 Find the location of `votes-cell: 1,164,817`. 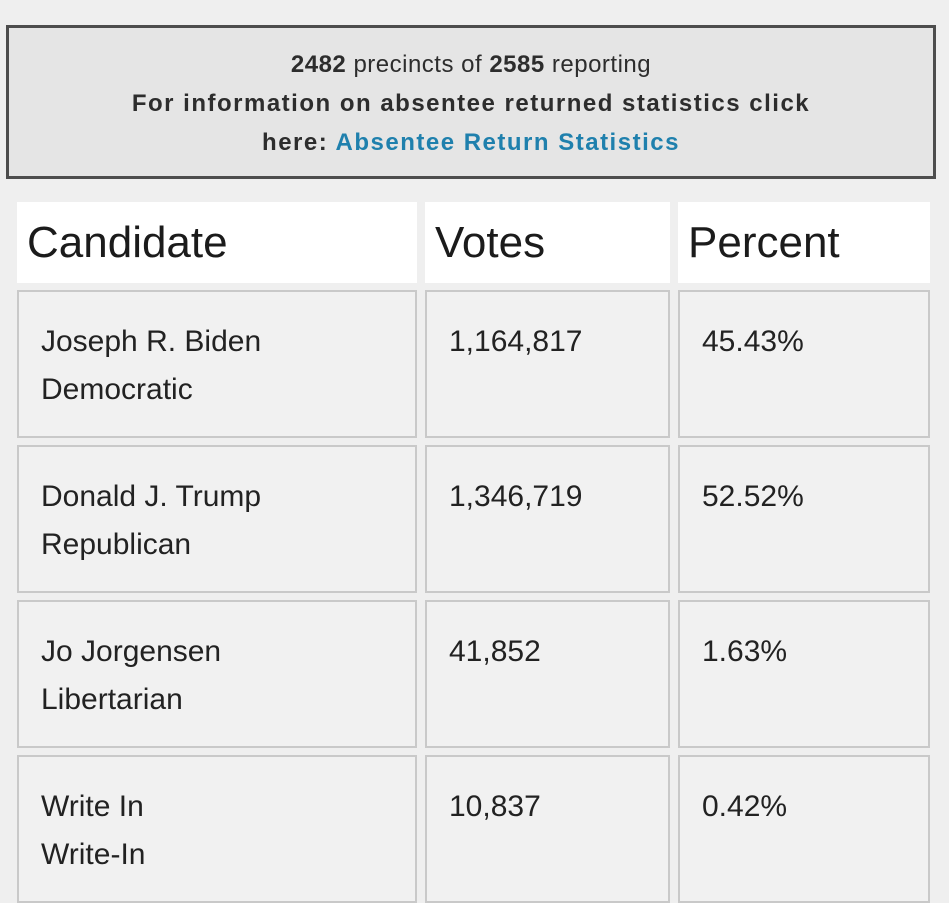

votes-cell: 1,164,817 is located at coordinates (547, 364).